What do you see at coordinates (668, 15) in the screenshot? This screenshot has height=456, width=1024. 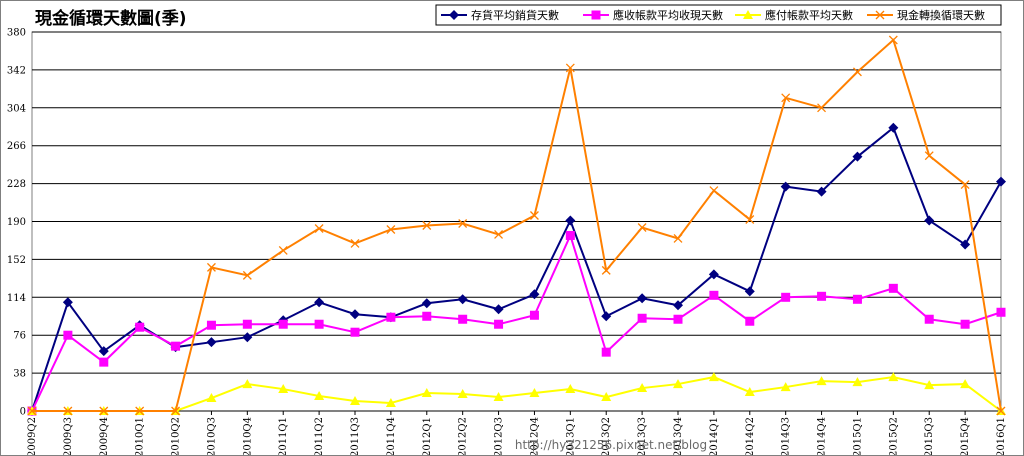 I see `legend-label: 應收帳款平均收現天數` at bounding box center [668, 15].